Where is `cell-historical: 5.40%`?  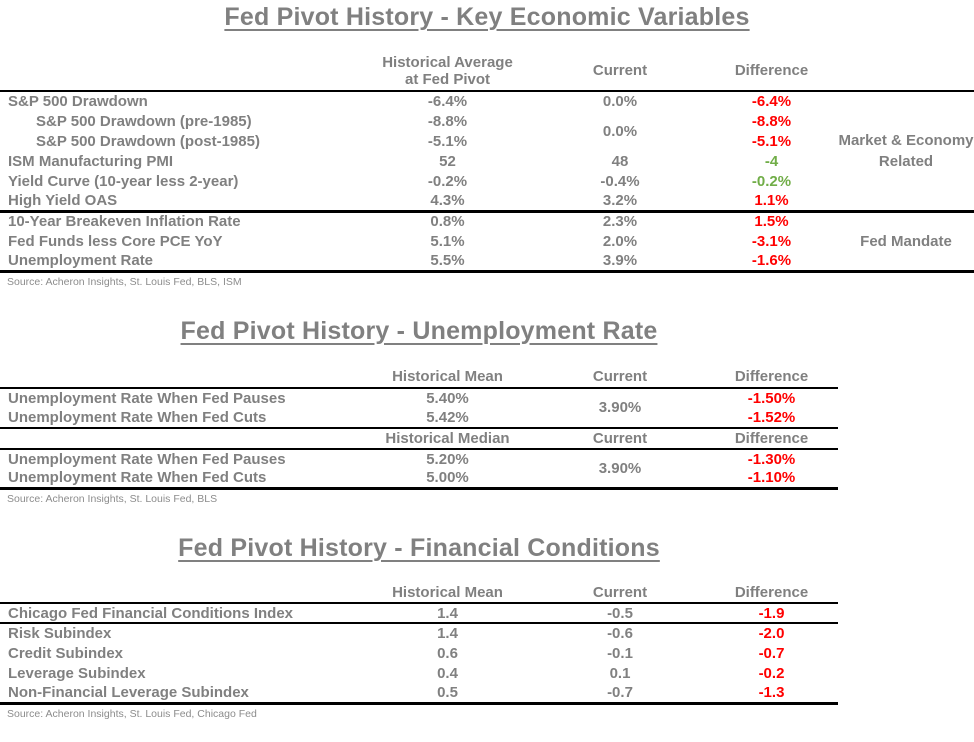
cell-historical: 5.40% is located at coordinates (447, 398).